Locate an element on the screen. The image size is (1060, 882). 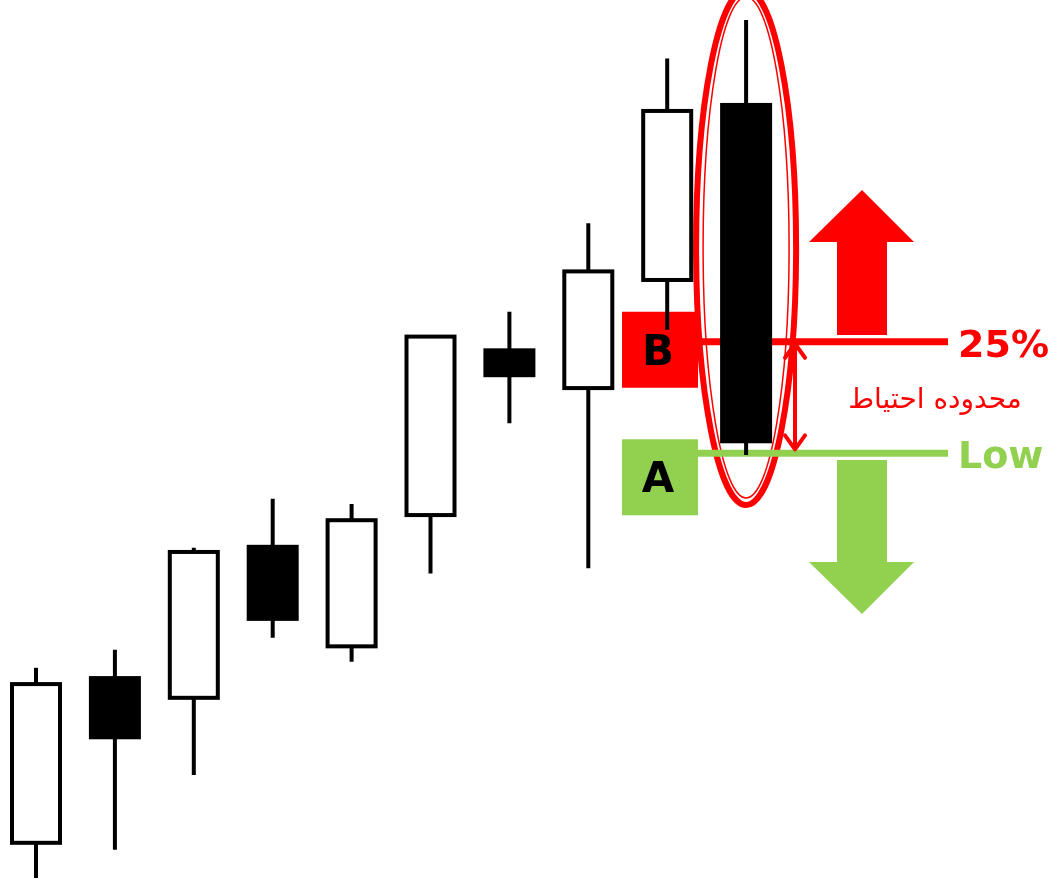
text: 25% is located at coordinates (1003, 343).